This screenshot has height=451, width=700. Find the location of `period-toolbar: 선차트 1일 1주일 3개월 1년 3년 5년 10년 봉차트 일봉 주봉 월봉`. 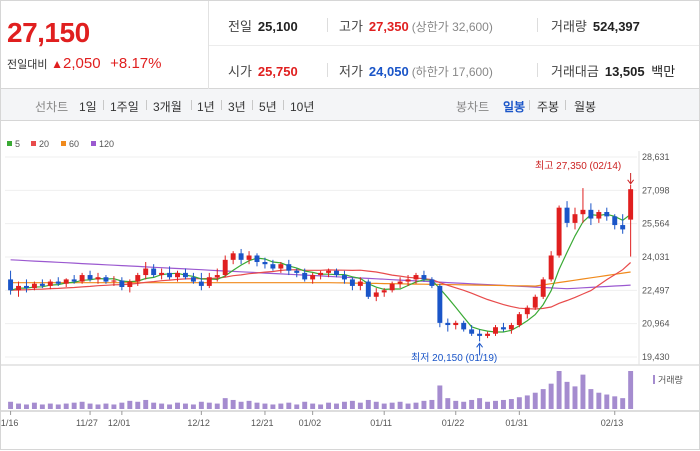

period-toolbar: 선차트 1일 1주일 3개월 1년 3년 5년 10년 봉차트 일봉 주봉 월봉 is located at coordinates (350, 105).